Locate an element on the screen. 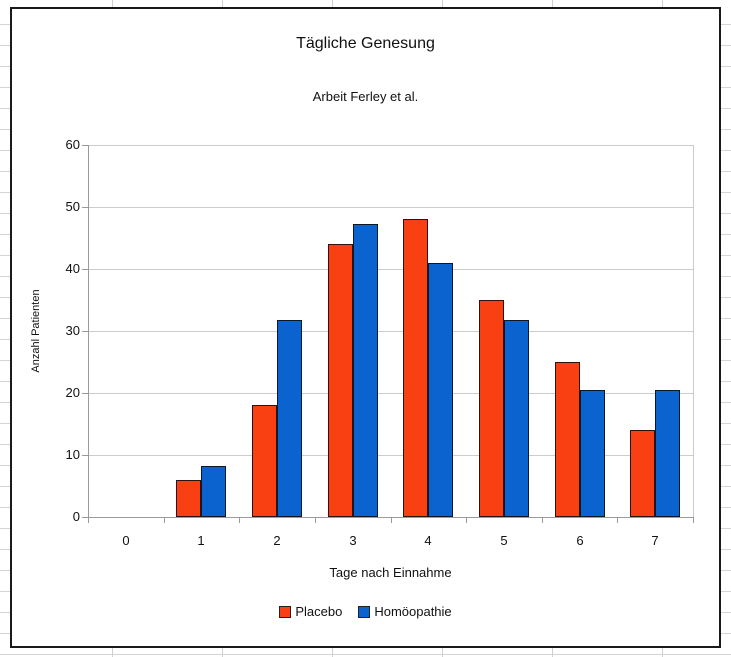 This screenshot has width=731, height=657. bar-homöopathie-day-6 is located at coordinates (592, 453).